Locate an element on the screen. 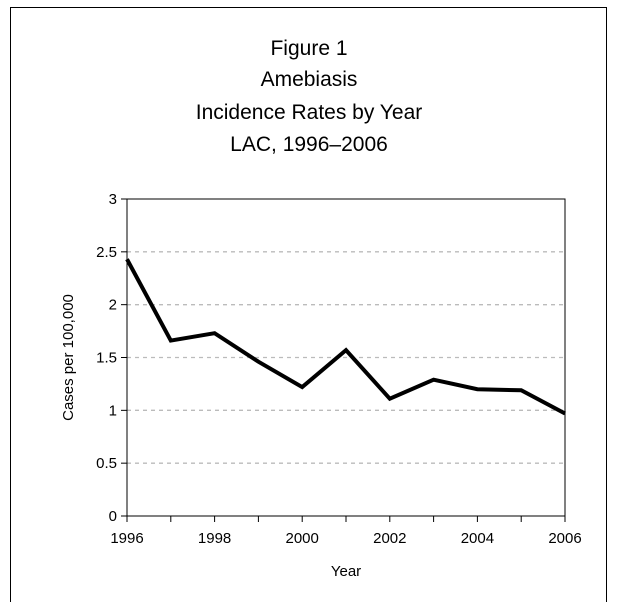 The width and height of the screenshot is (619, 603). x-tick-label: 2004 is located at coordinates (477, 538).